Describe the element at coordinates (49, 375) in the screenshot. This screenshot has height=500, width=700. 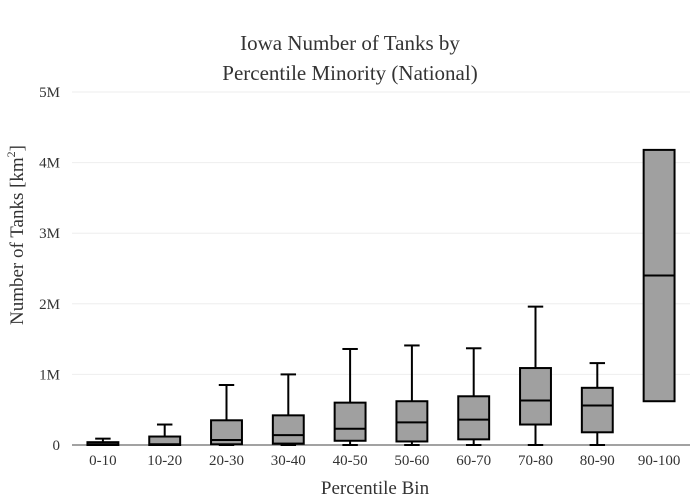
I see `y-tick-label: 1M` at that location.